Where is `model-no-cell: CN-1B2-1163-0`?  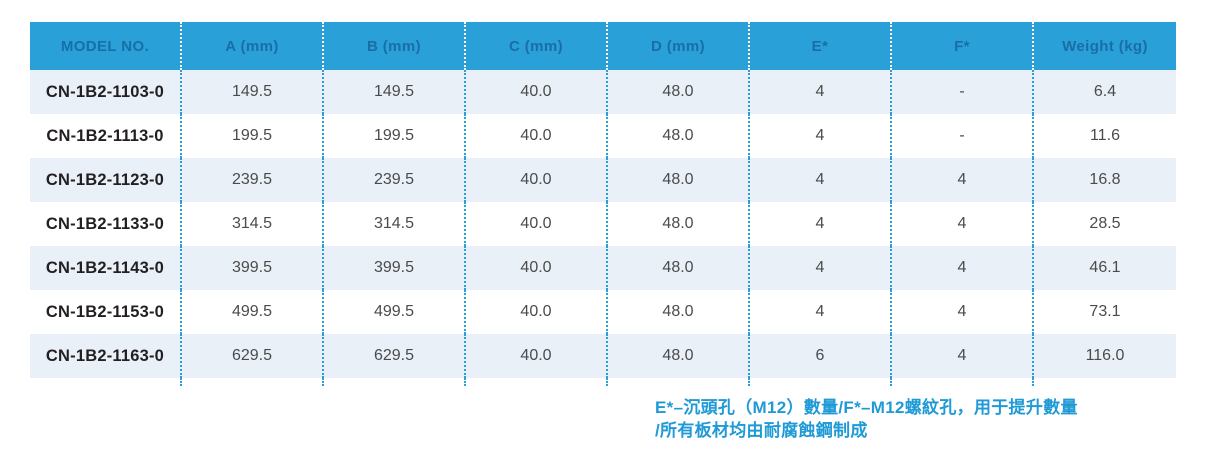
model-no-cell: CN-1B2-1163-0 is located at coordinates (105, 356).